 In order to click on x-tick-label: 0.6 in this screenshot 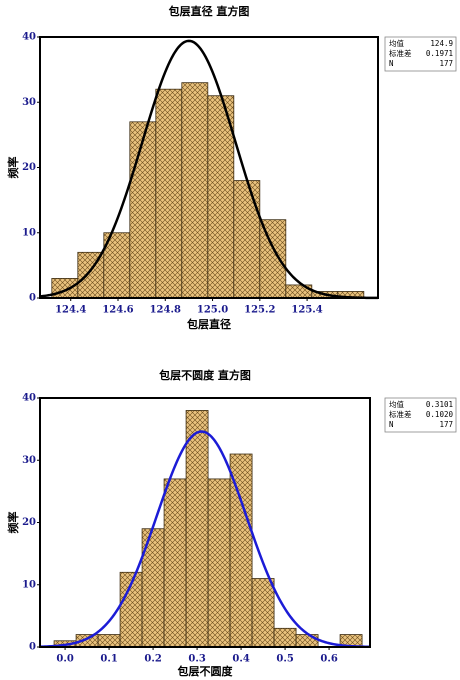, I will do `click(328, 659)`.